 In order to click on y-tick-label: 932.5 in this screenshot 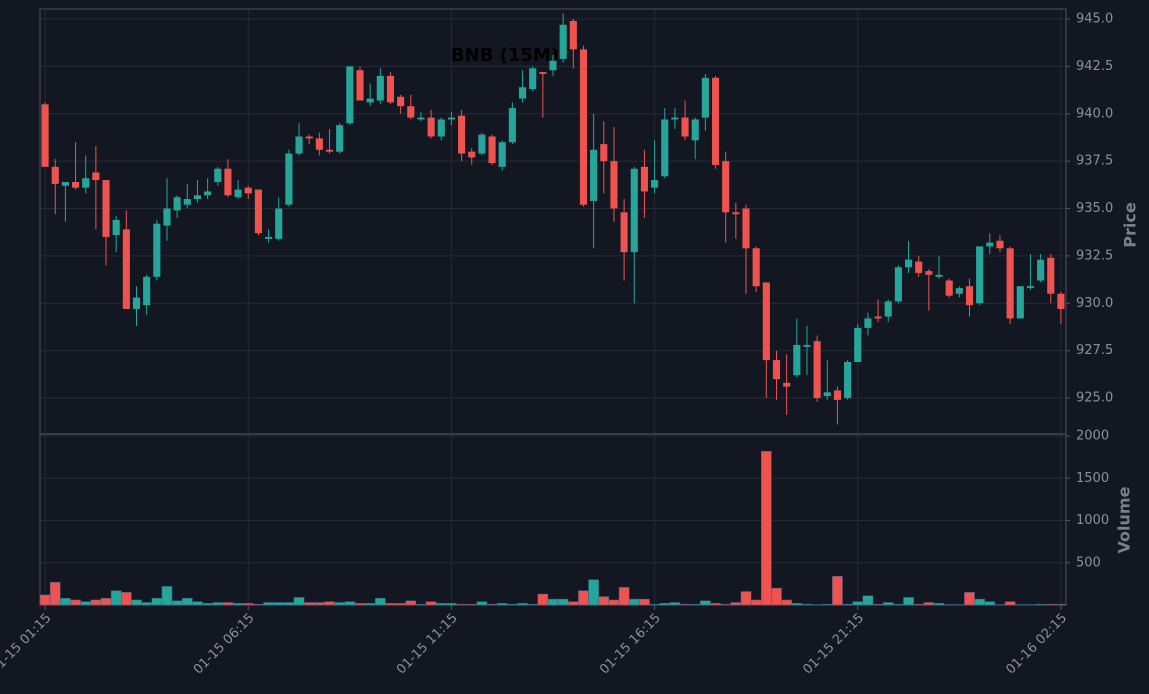, I will do `click(1094, 255)`.